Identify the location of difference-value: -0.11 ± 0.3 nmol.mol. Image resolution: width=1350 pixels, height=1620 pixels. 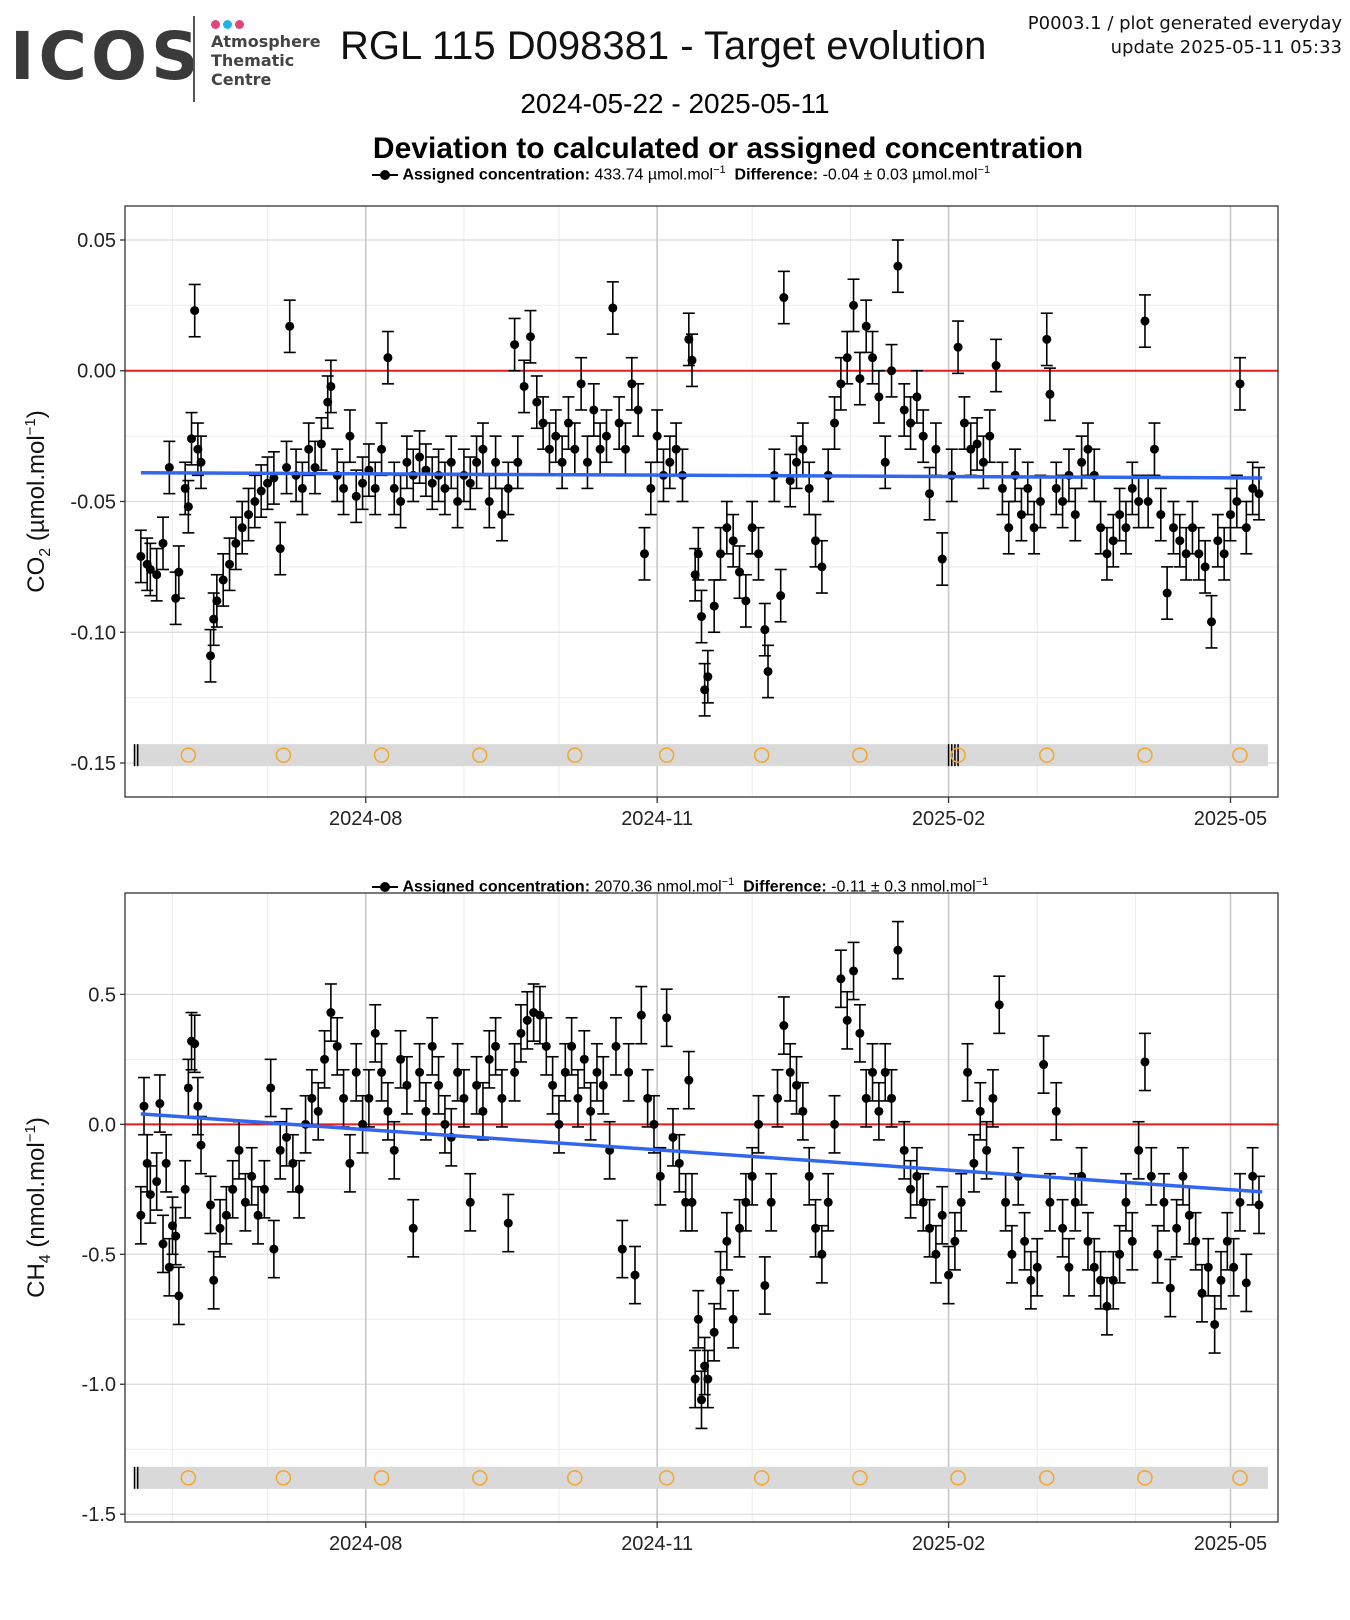
(903, 887).